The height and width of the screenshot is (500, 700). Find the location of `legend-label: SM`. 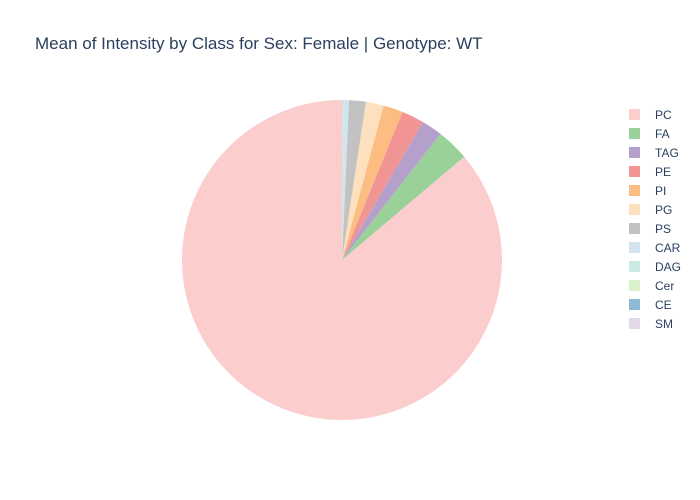

legend-label: SM is located at coordinates (664, 323).